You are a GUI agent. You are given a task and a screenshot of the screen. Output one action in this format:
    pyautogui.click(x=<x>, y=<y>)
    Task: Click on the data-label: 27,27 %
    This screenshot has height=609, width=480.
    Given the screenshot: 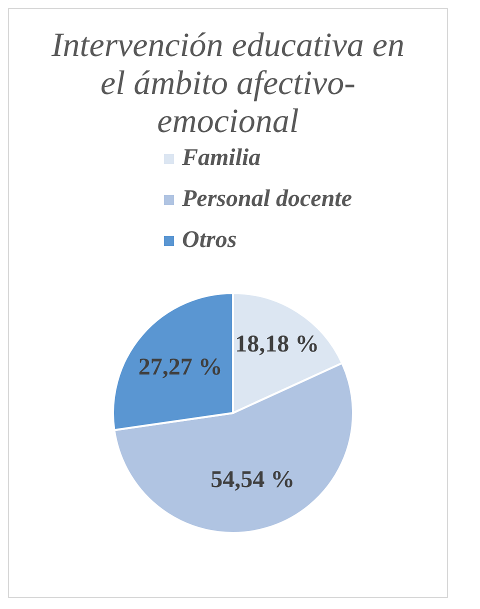 What is the action you would take?
    pyautogui.click(x=180, y=367)
    